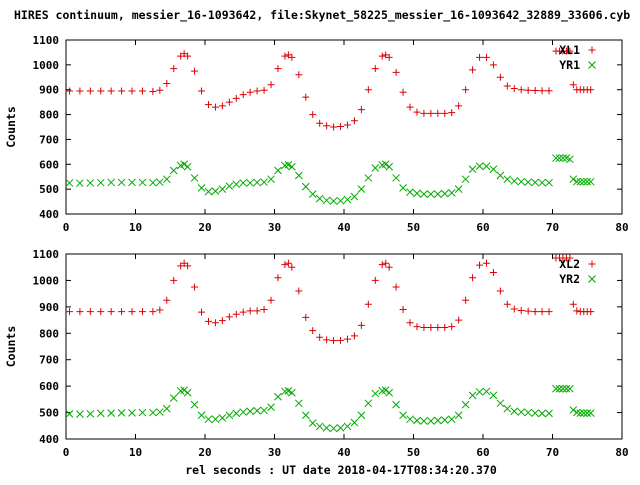 This screenshot has width=640, height=485. Describe the element at coordinates (46, 65) in the screenshot. I see `y-tick-label: 1000` at that location.